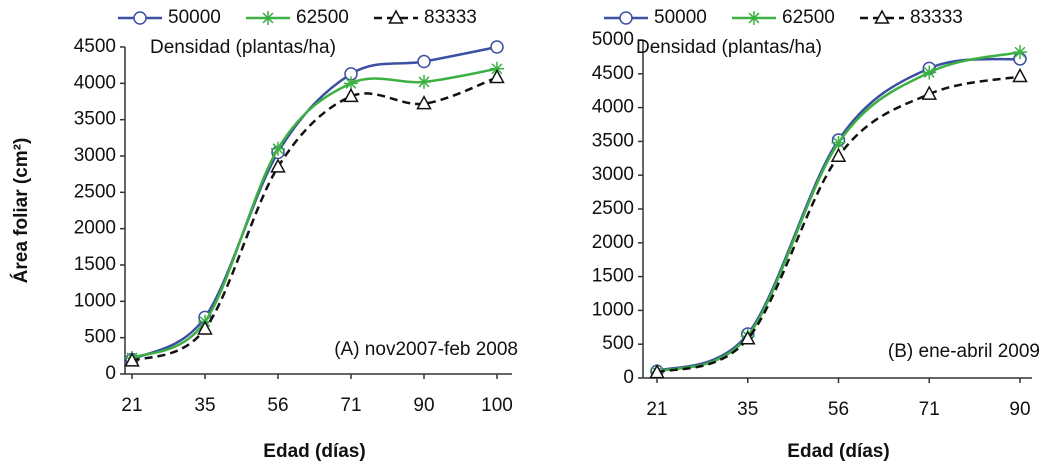  Describe the element at coordinates (497, 405) in the screenshot. I see `x-tick-label: 100` at that location.